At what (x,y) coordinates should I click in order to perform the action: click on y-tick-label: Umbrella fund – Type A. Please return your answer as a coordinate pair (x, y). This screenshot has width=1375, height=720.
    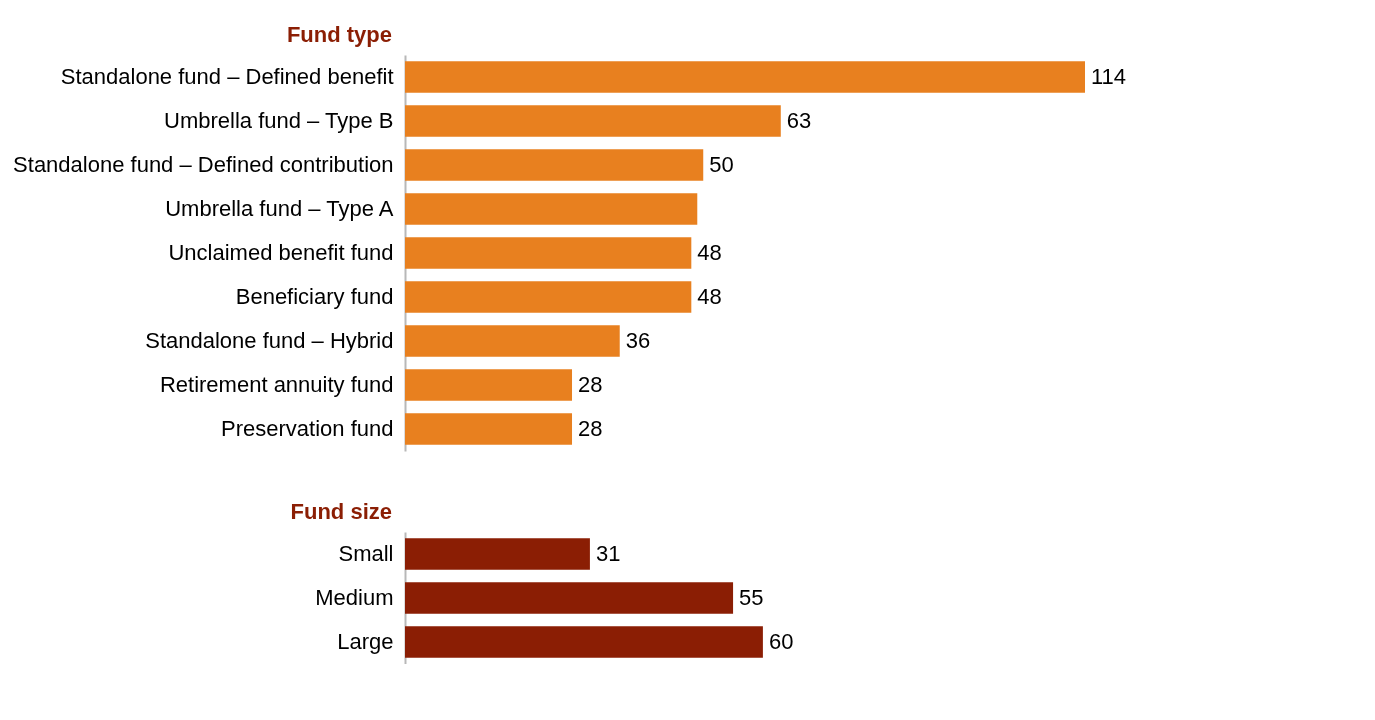
    Looking at the image, I should click on (279, 208).